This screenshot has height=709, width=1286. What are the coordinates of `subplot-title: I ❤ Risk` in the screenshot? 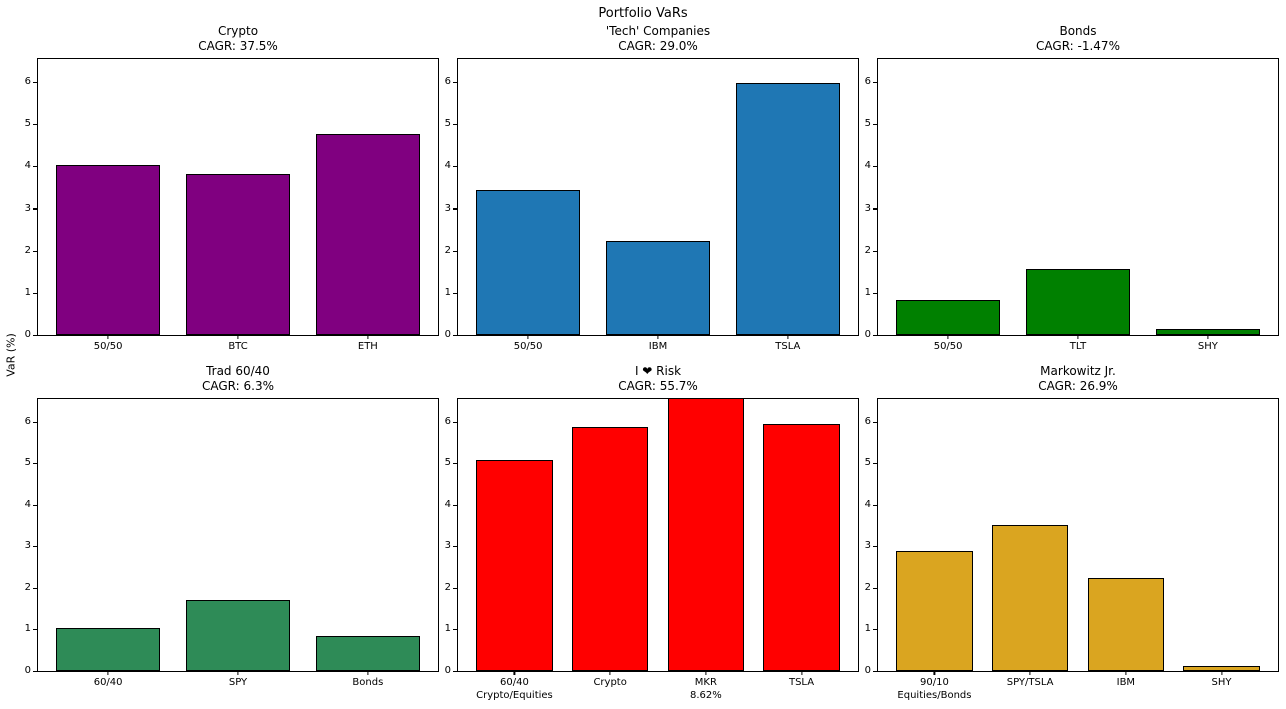 It's located at (658, 370).